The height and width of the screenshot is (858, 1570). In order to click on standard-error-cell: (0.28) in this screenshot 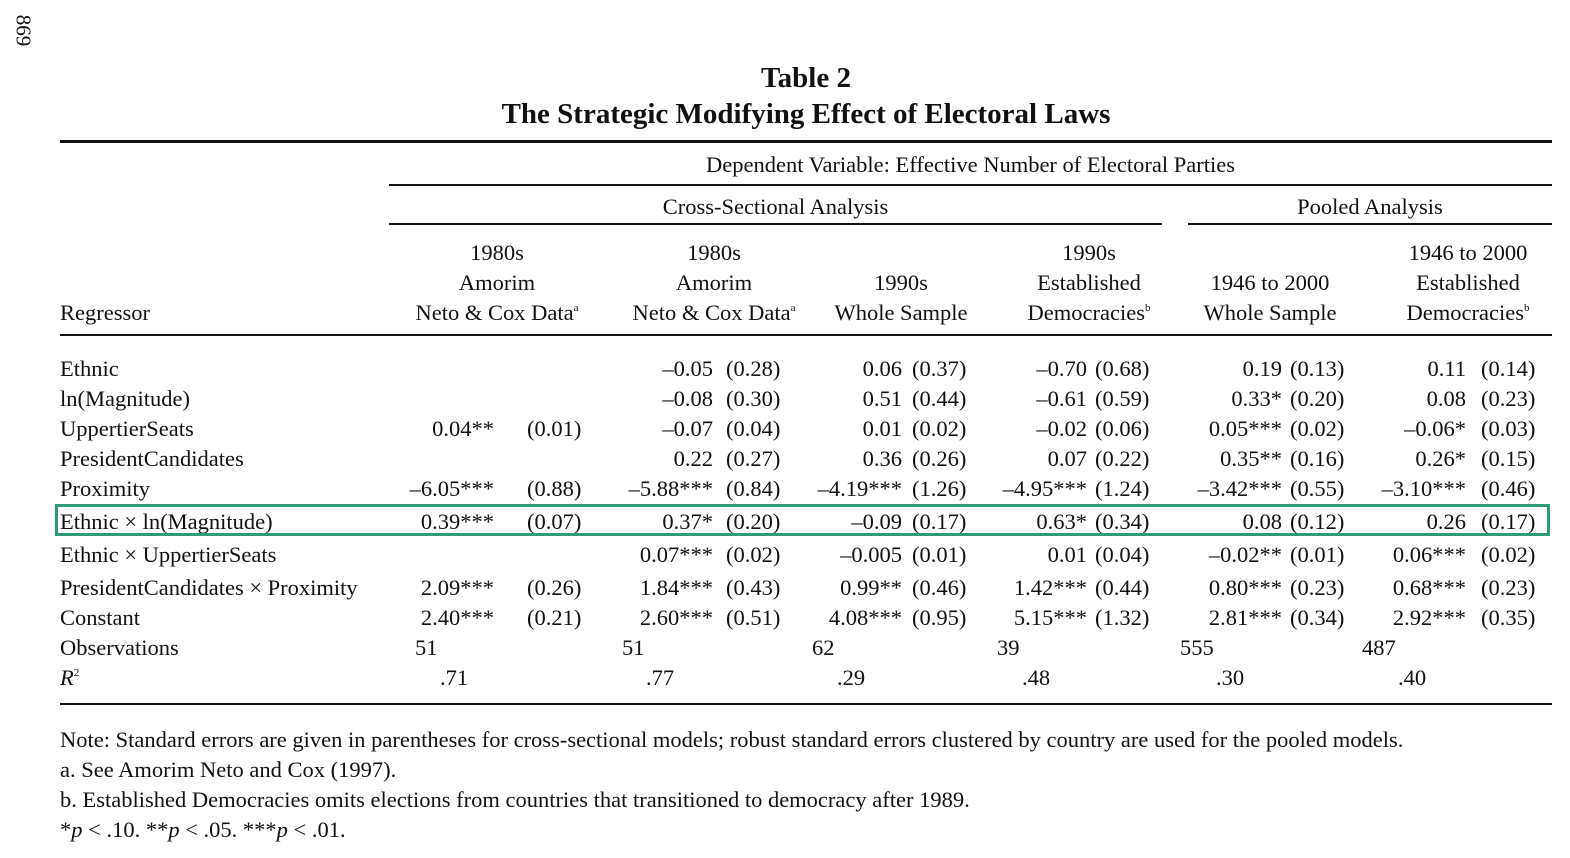, I will do `click(753, 368)`.